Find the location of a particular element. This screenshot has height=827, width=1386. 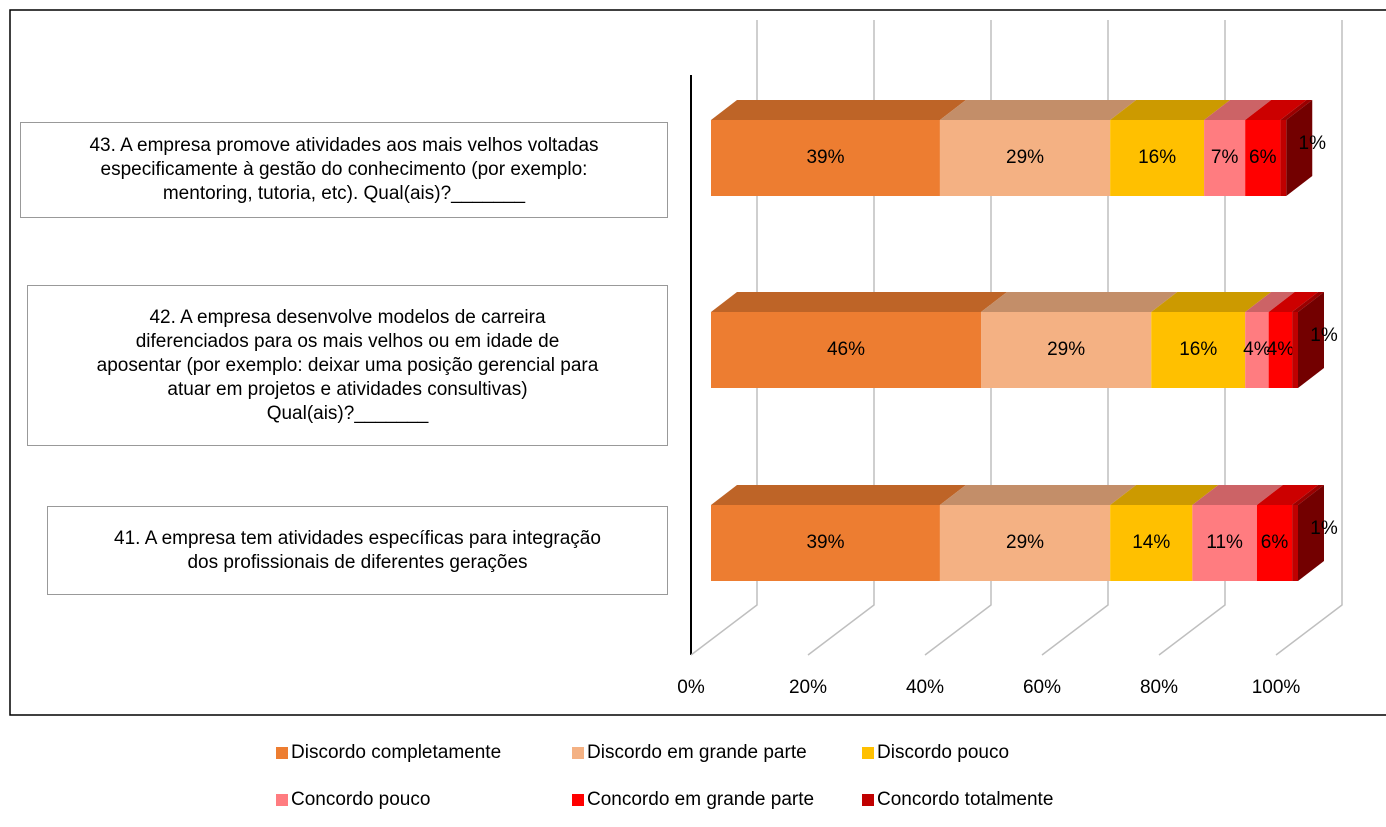

legend-label: Discordo completamente is located at coordinates (396, 752).